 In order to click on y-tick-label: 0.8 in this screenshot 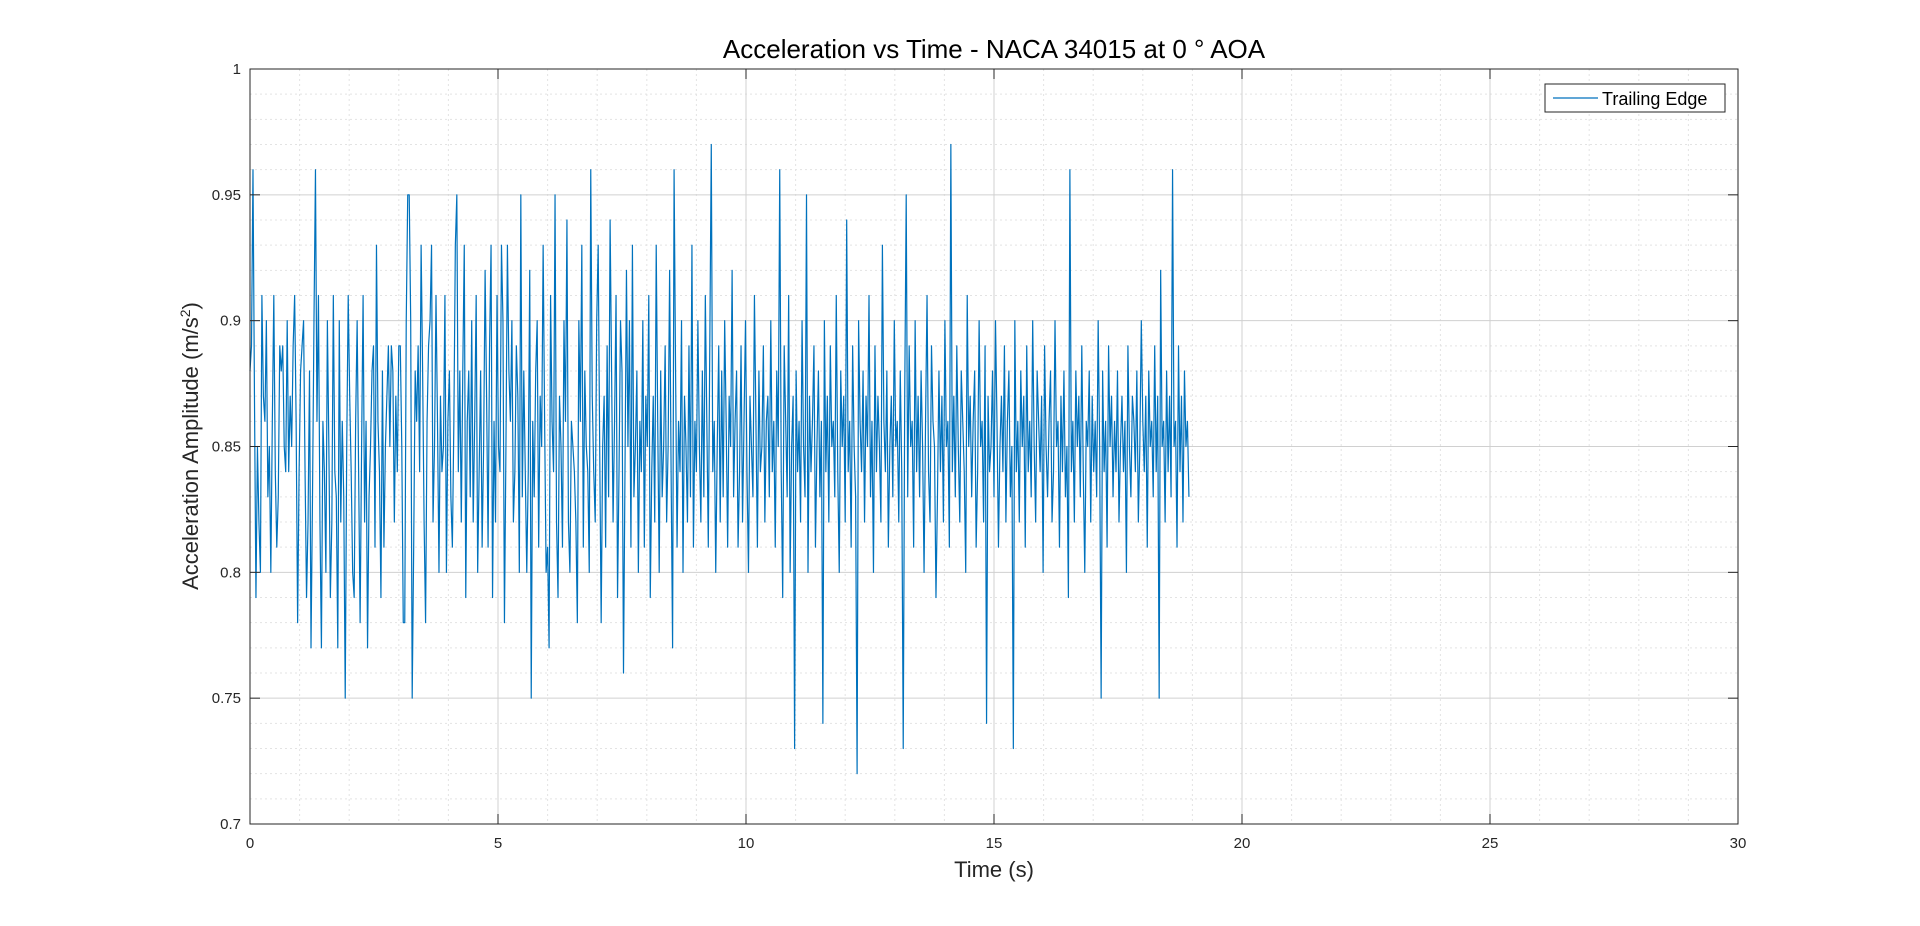, I will do `click(230, 572)`.